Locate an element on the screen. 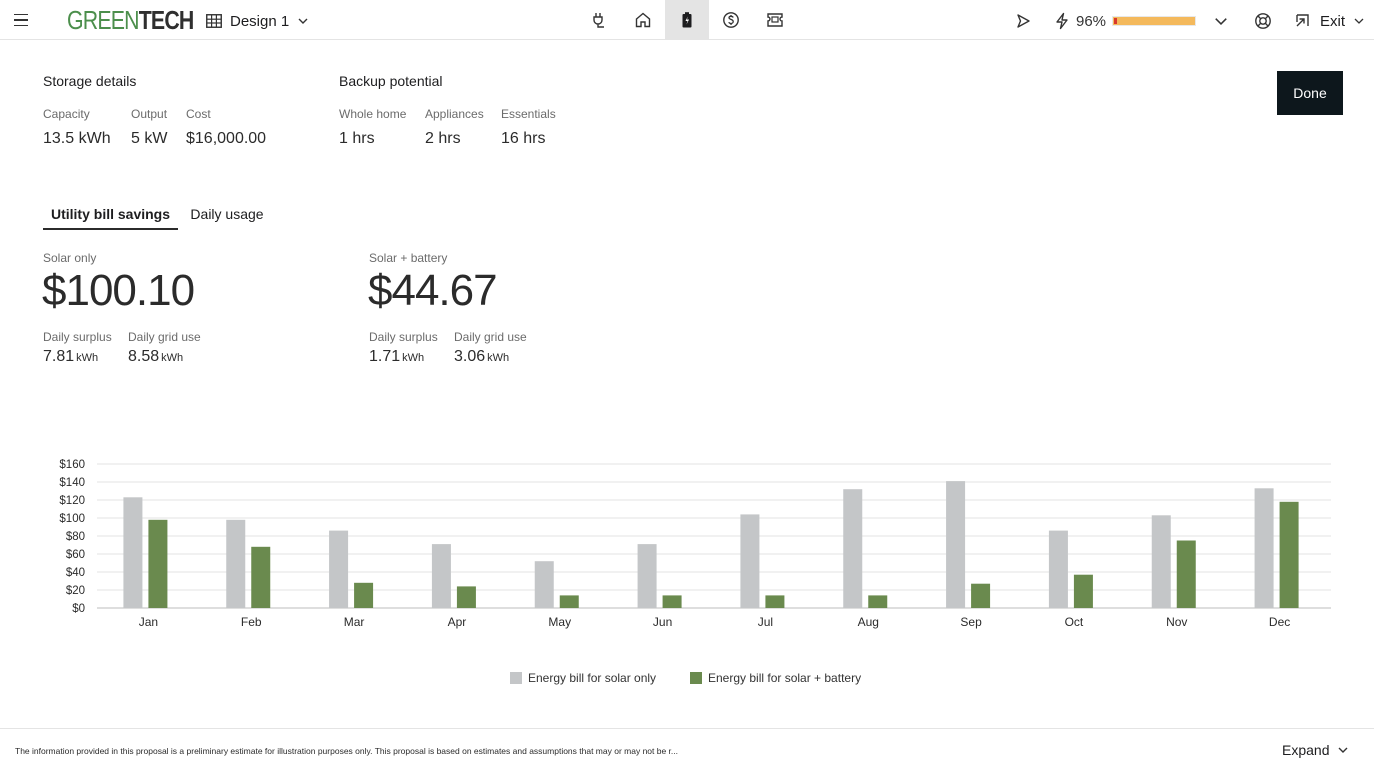 The width and height of the screenshot is (1374, 772). solar-only-grid-label: Daily grid use is located at coordinates (164, 337).